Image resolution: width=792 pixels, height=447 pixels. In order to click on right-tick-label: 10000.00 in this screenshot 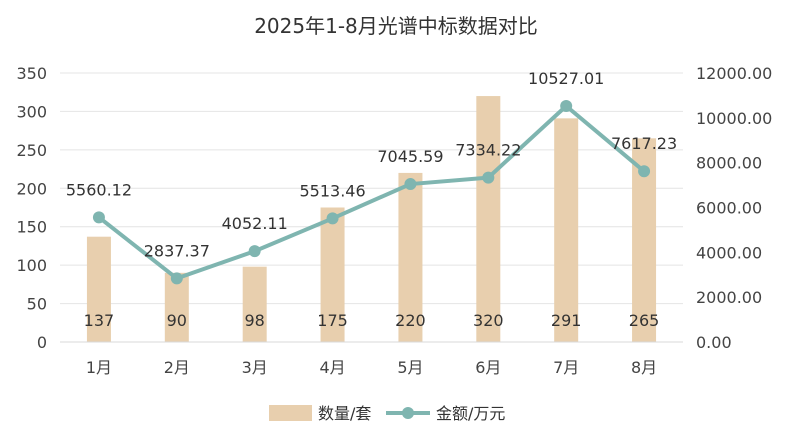, I will do `click(734, 118)`.